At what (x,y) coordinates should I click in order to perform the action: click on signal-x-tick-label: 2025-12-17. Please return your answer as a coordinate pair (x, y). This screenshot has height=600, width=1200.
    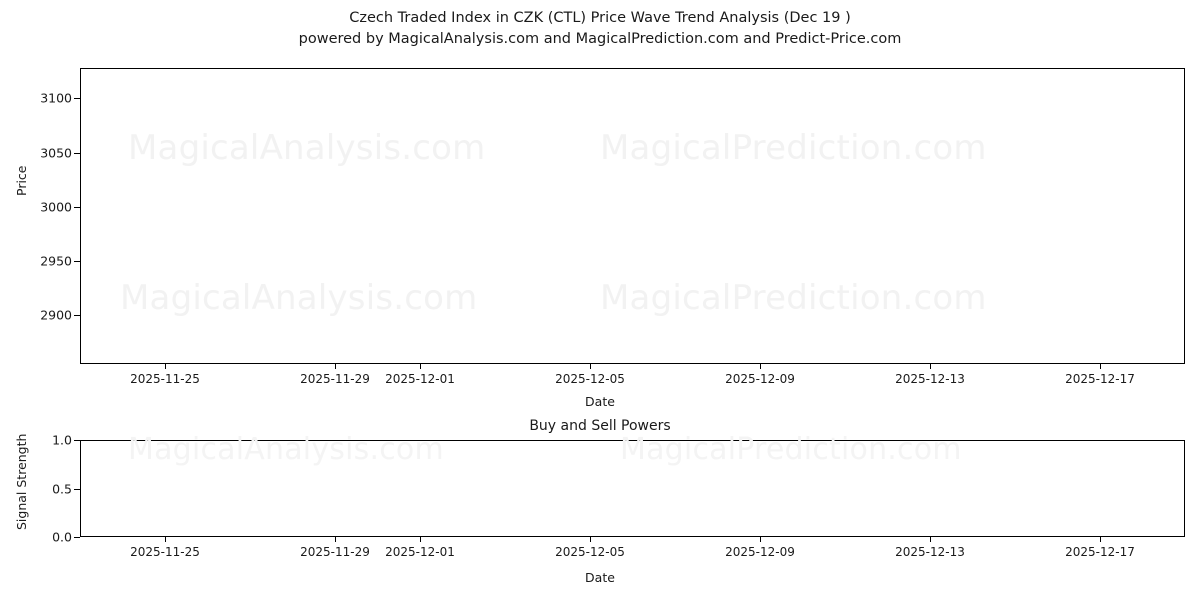
    Looking at the image, I should click on (1100, 552).